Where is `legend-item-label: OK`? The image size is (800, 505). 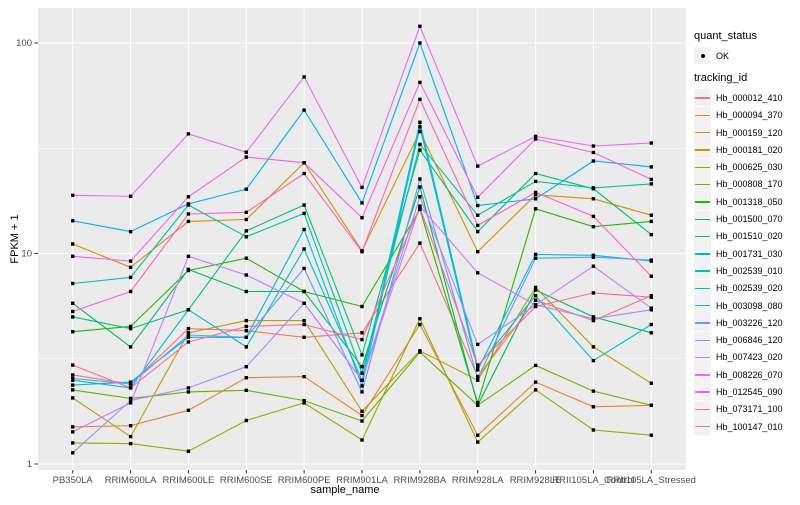 legend-item-label: OK is located at coordinates (723, 55).